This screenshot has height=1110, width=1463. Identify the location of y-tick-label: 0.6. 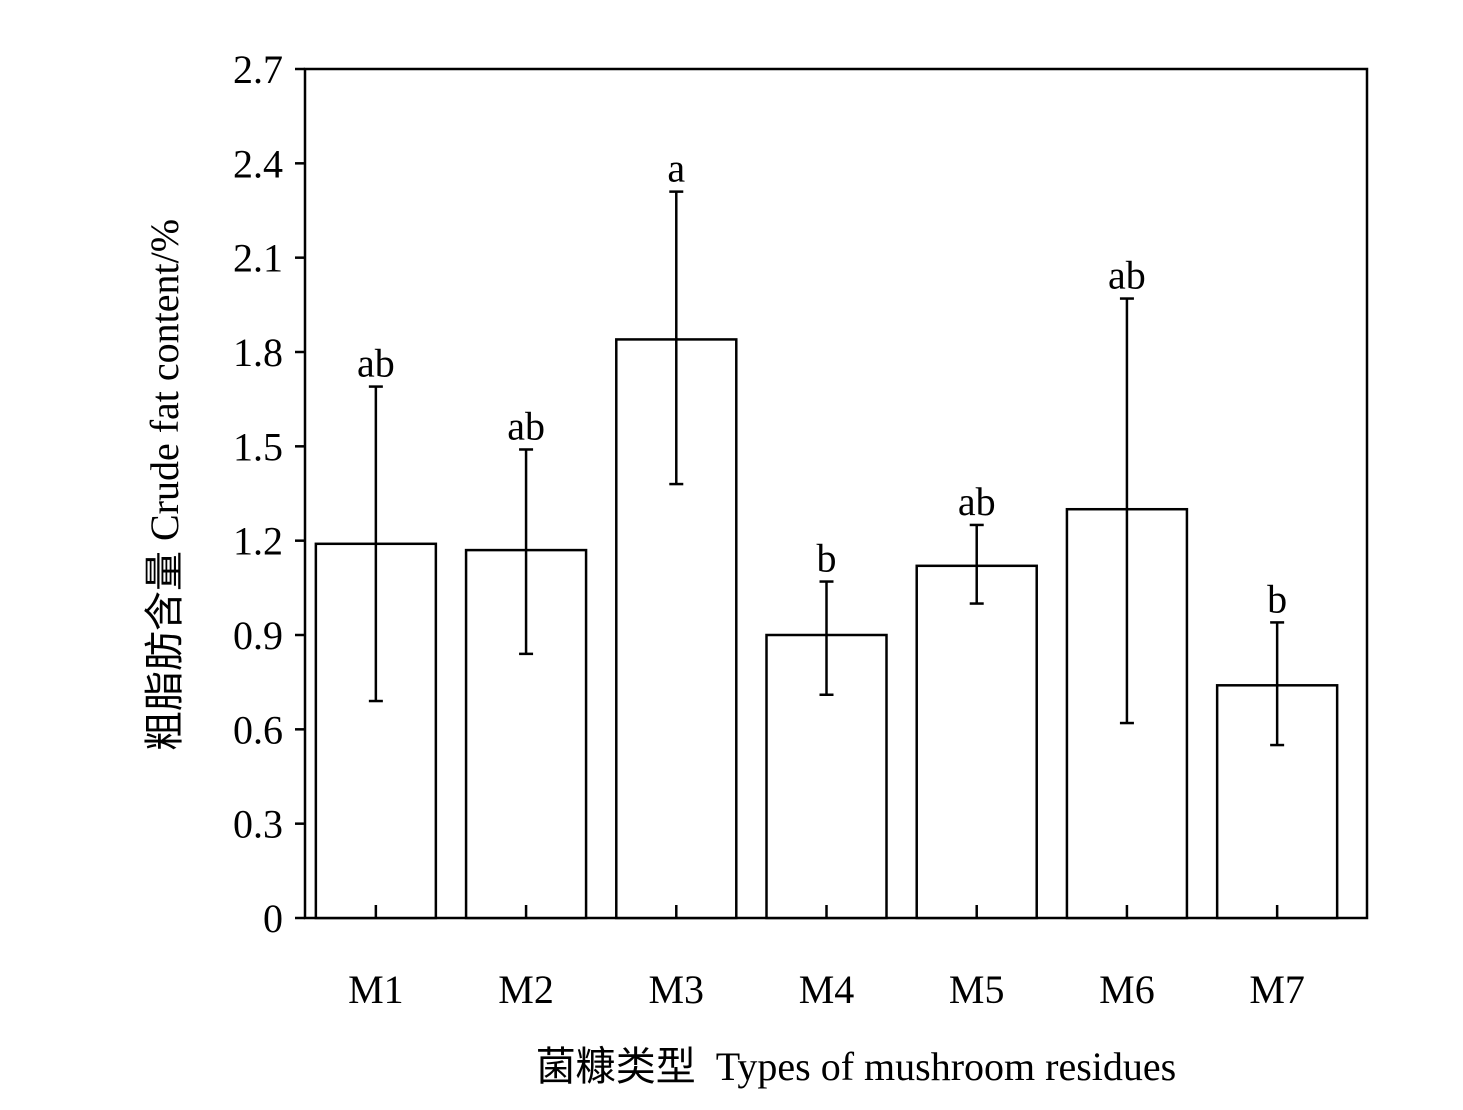
(258, 729).